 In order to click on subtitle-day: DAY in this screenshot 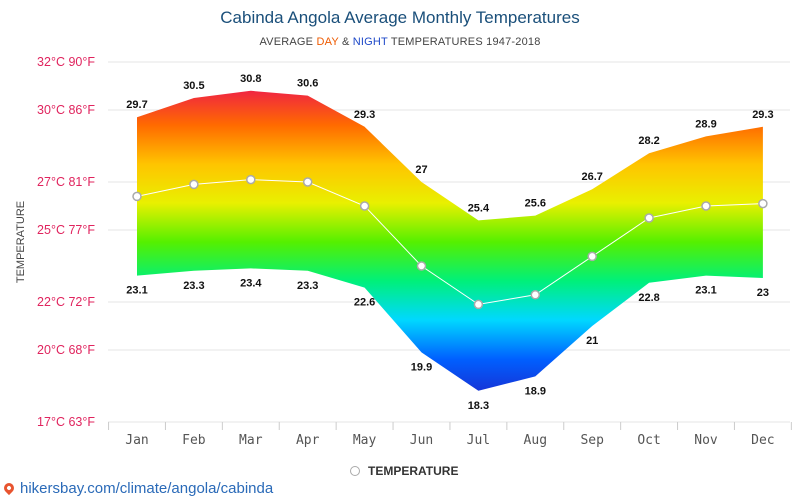, I will do `click(327, 42)`.